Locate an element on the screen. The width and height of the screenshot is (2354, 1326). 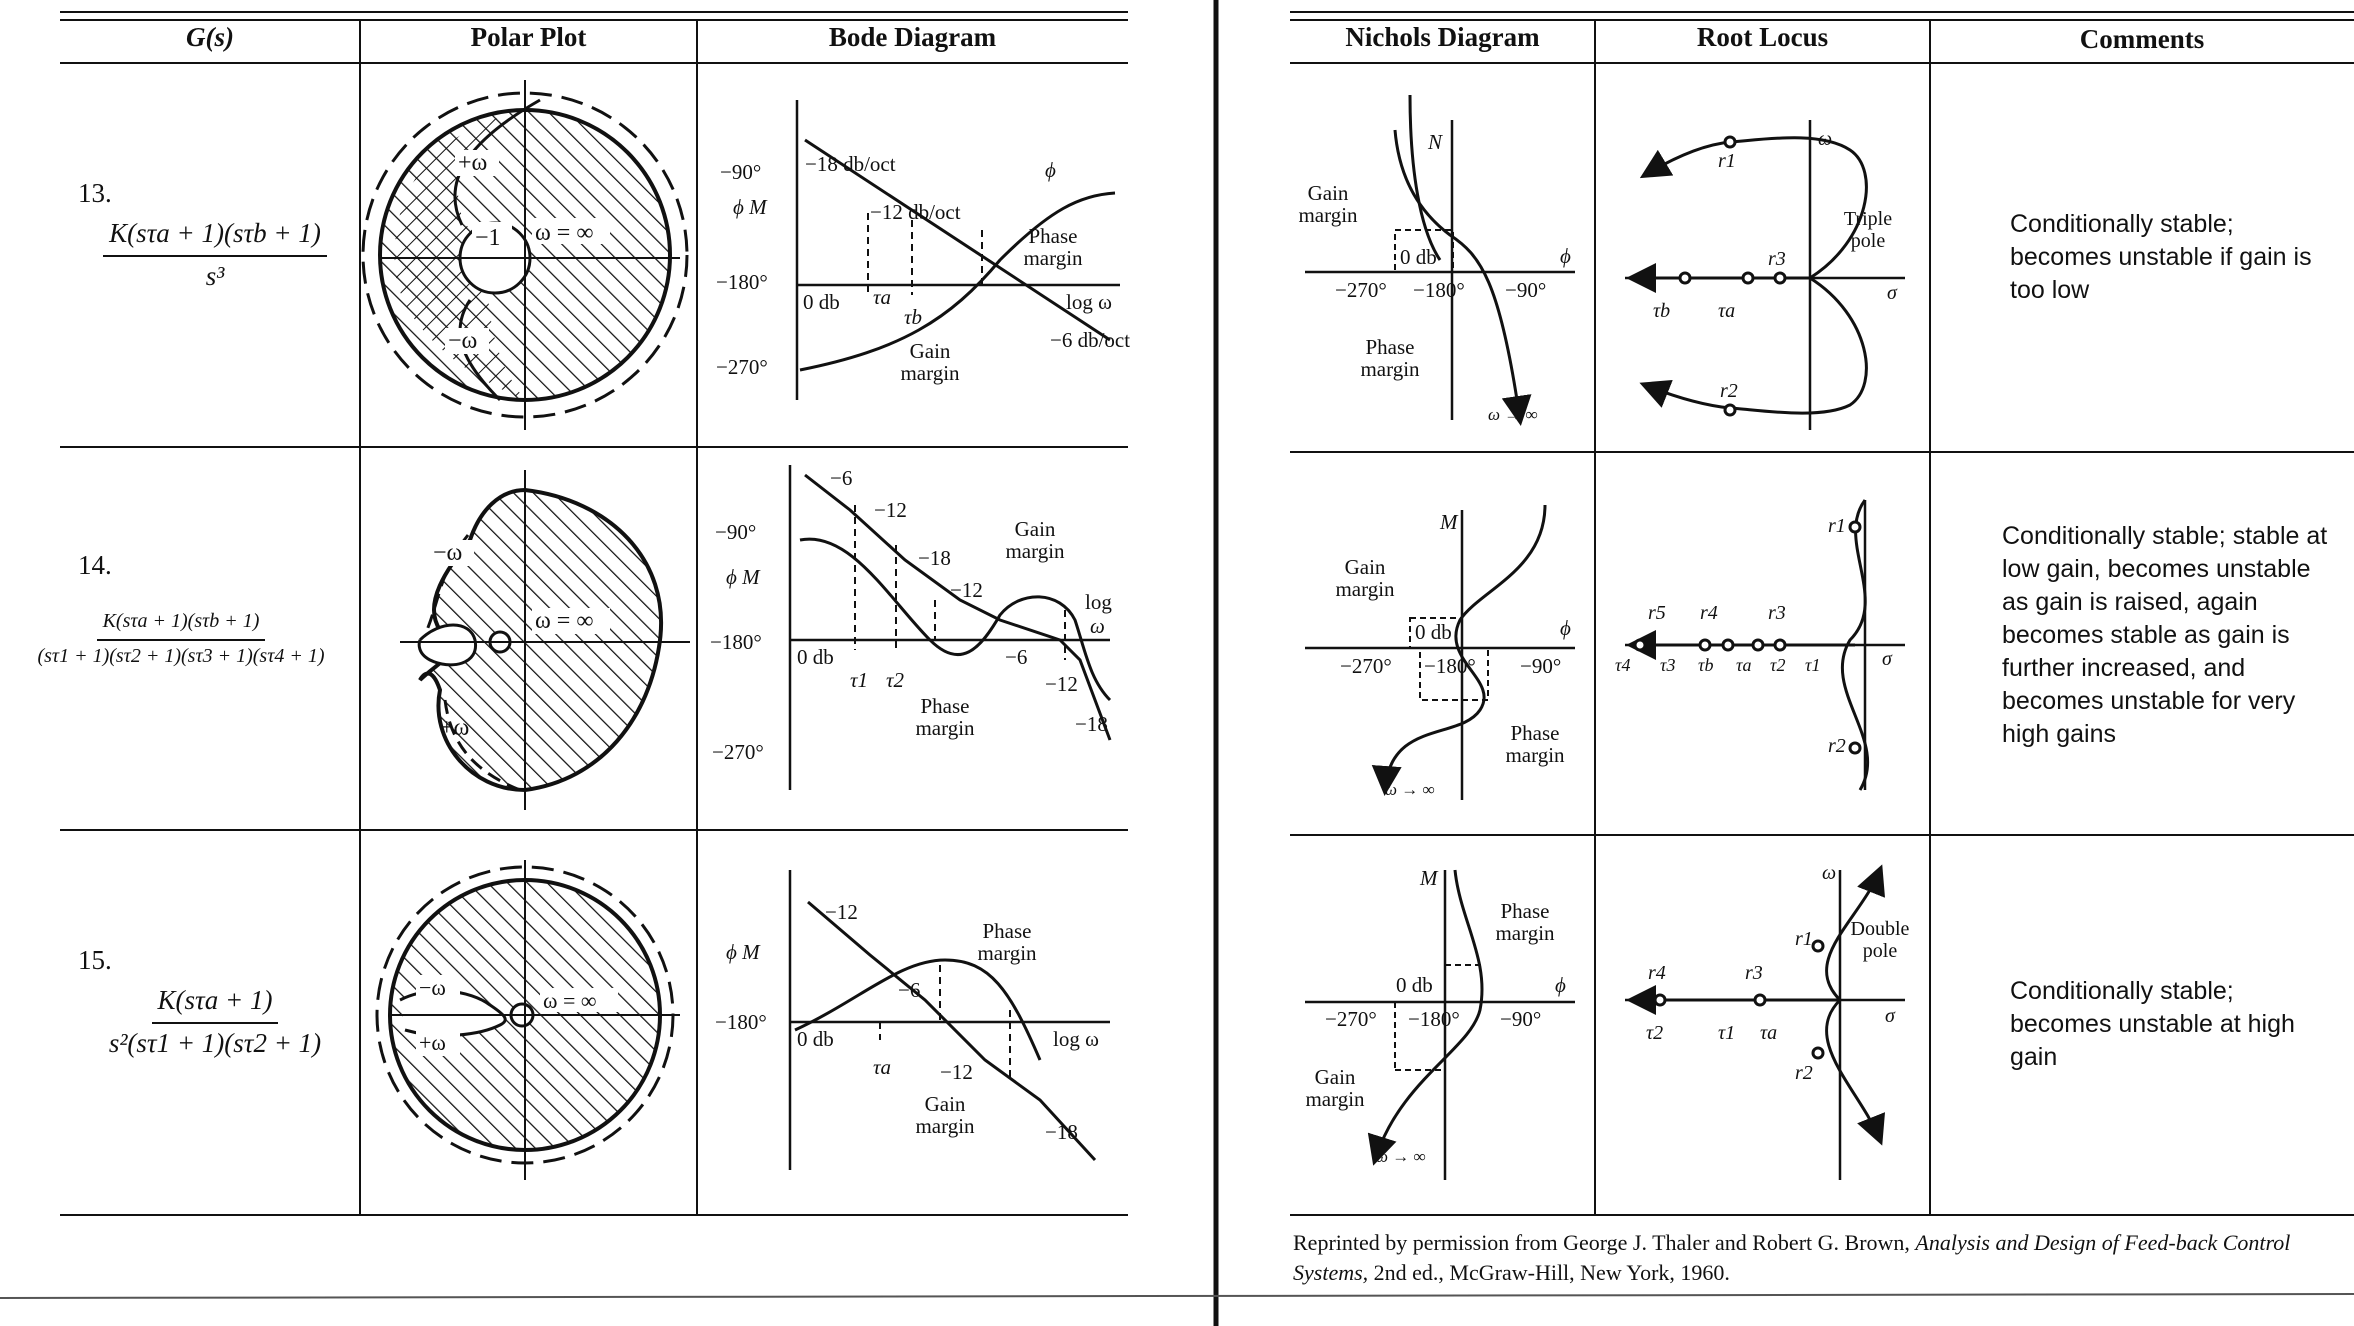
rl15-tau-1: τ1 is located at coordinates (1727, 1033).